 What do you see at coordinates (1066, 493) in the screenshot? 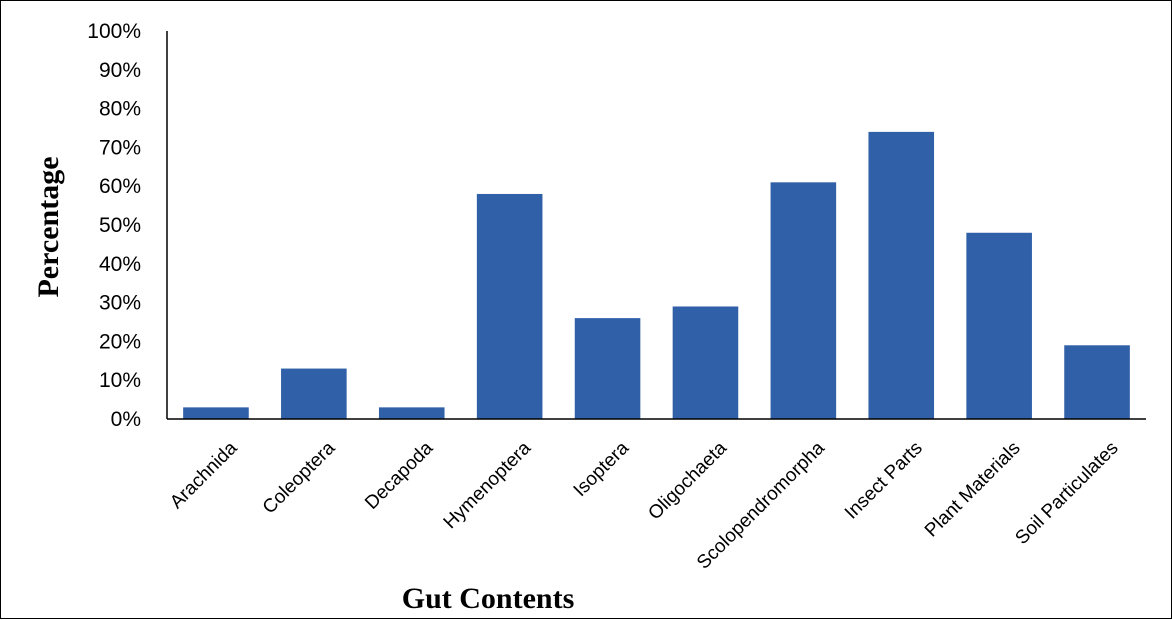
I see `x-category-label: Soil Particulates` at bounding box center [1066, 493].